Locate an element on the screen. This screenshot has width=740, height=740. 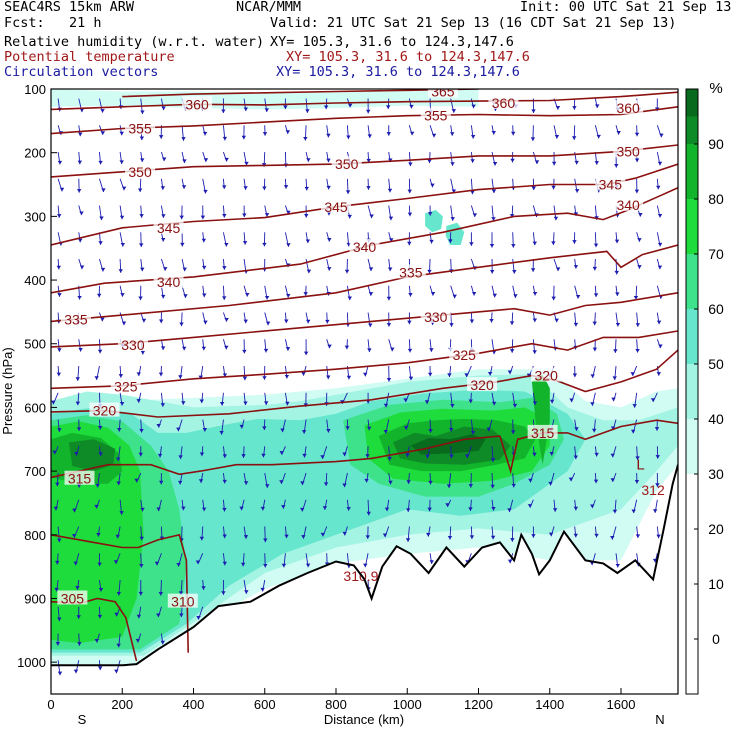
colorbar-tick-label: 0 is located at coordinates (716, 639).